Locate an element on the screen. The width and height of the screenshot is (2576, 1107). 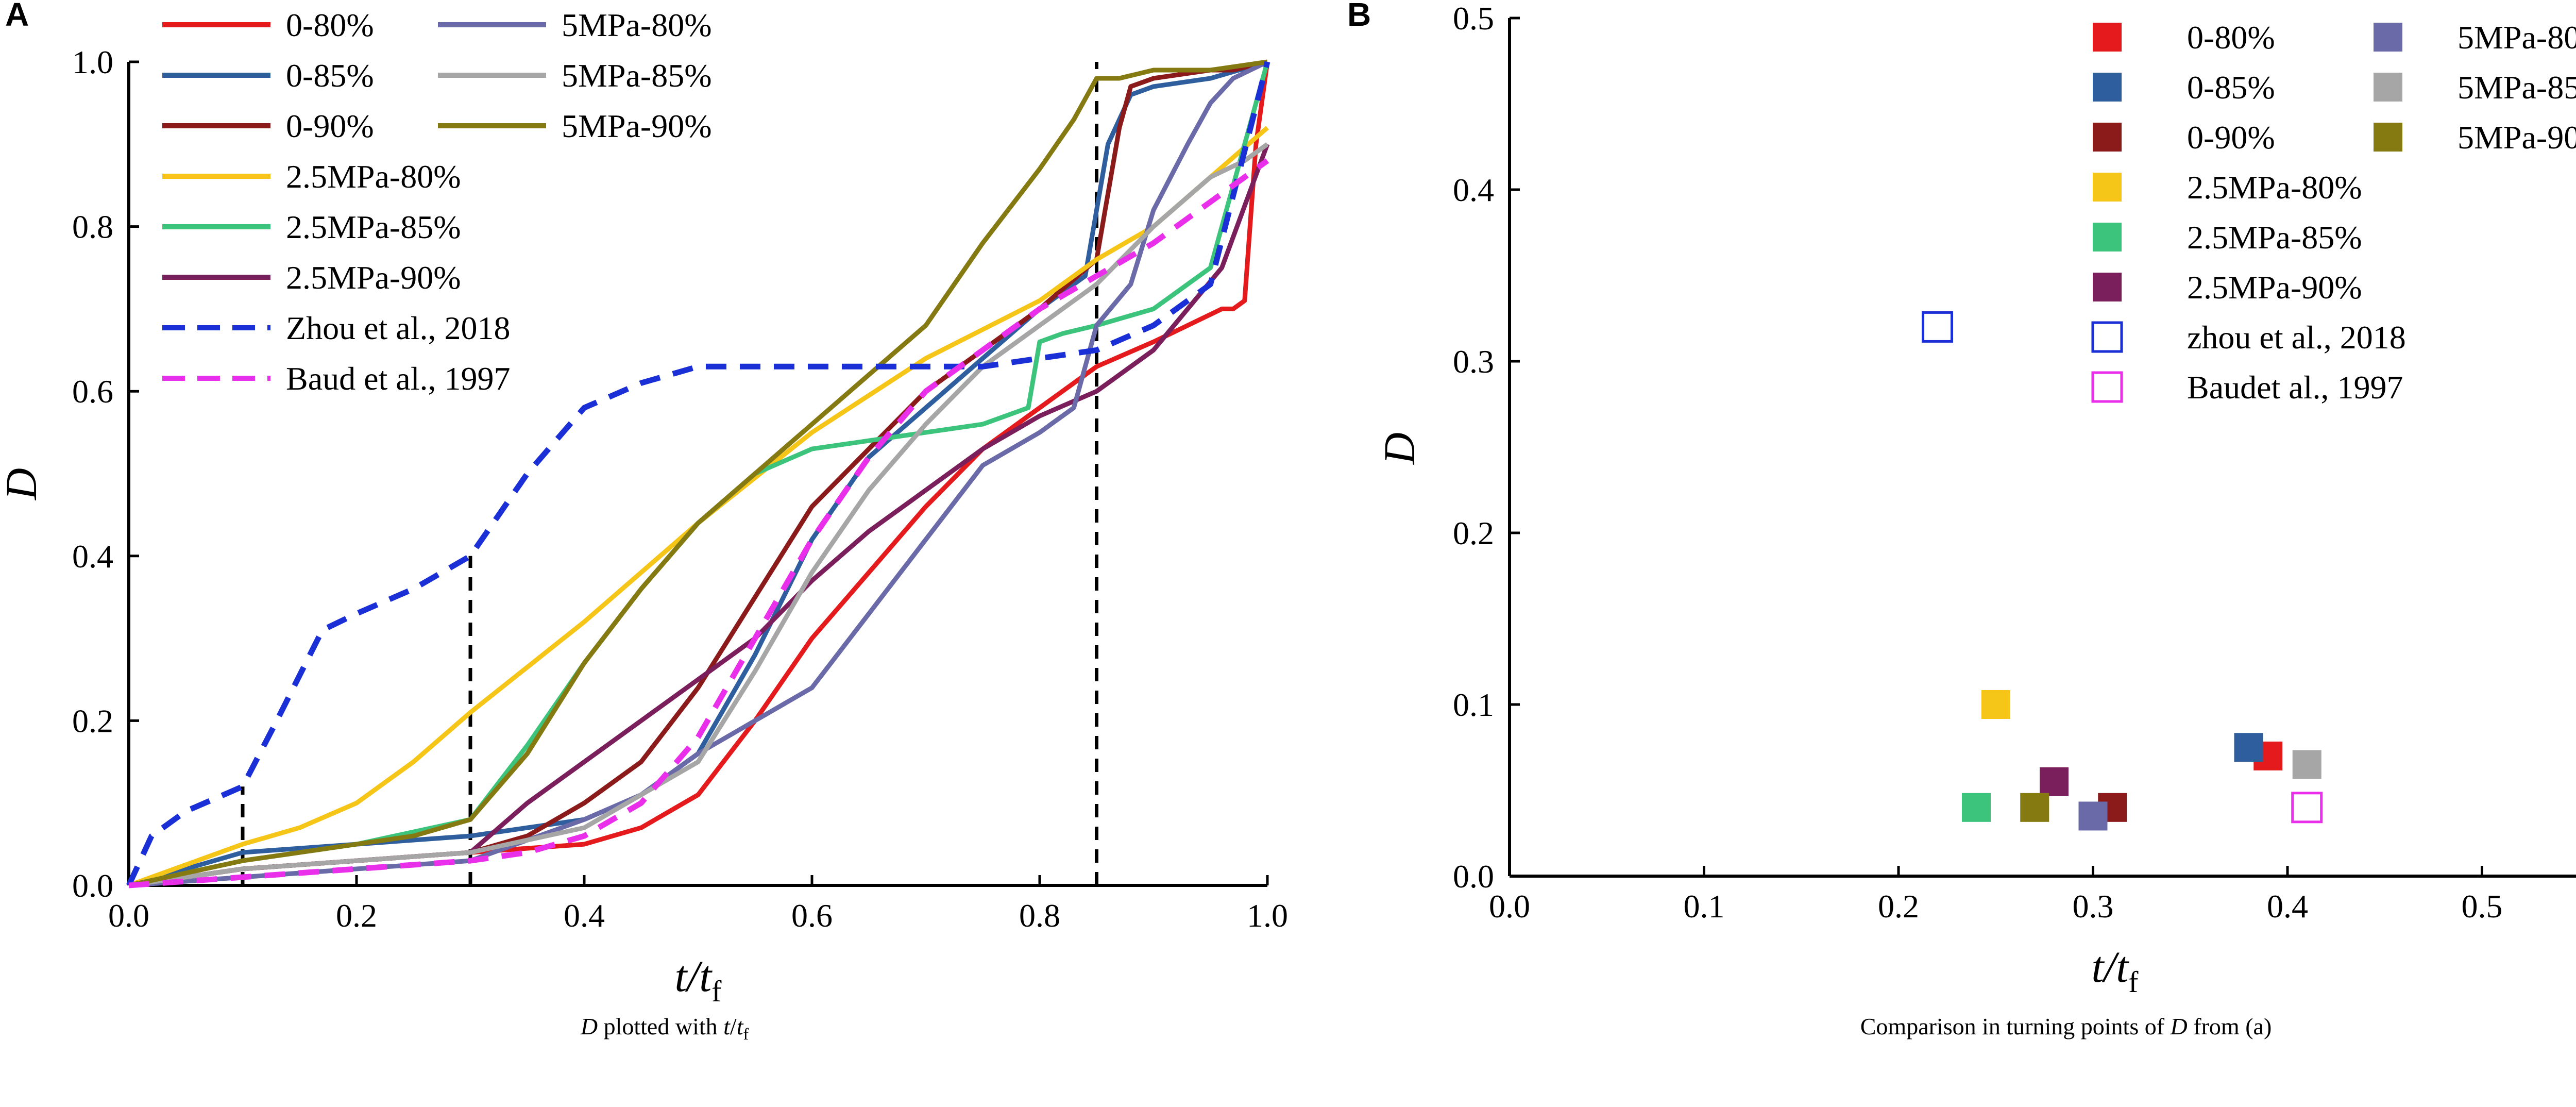
data-point-zhou-et-al-2018 is located at coordinates (1937, 327).